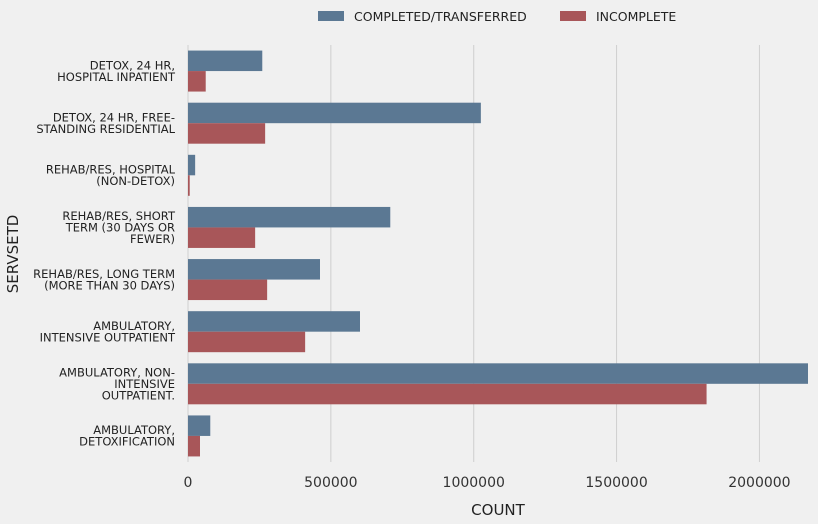 The height and width of the screenshot is (524, 818). Describe the element at coordinates (114, 117) in the screenshot. I see `category-label-line: DETOX, 24 HR, FREE-` at that location.